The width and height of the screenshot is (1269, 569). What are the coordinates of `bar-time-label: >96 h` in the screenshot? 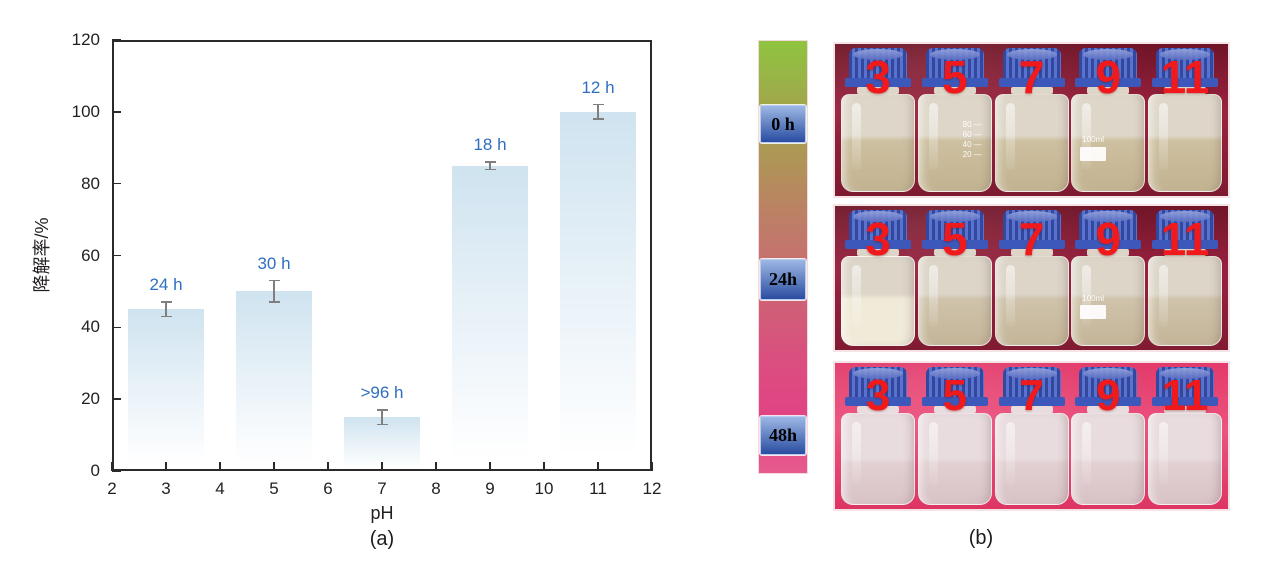 It's located at (382, 392).